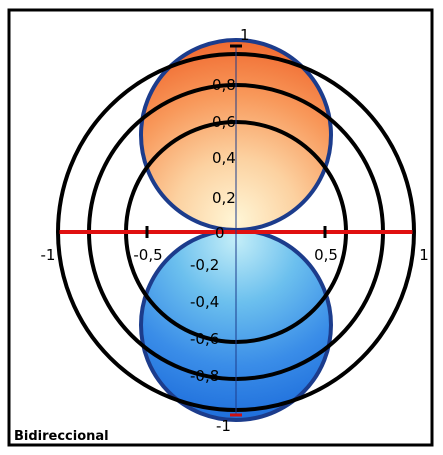  I want to click on radial-label: 0,8, so click(224, 85).